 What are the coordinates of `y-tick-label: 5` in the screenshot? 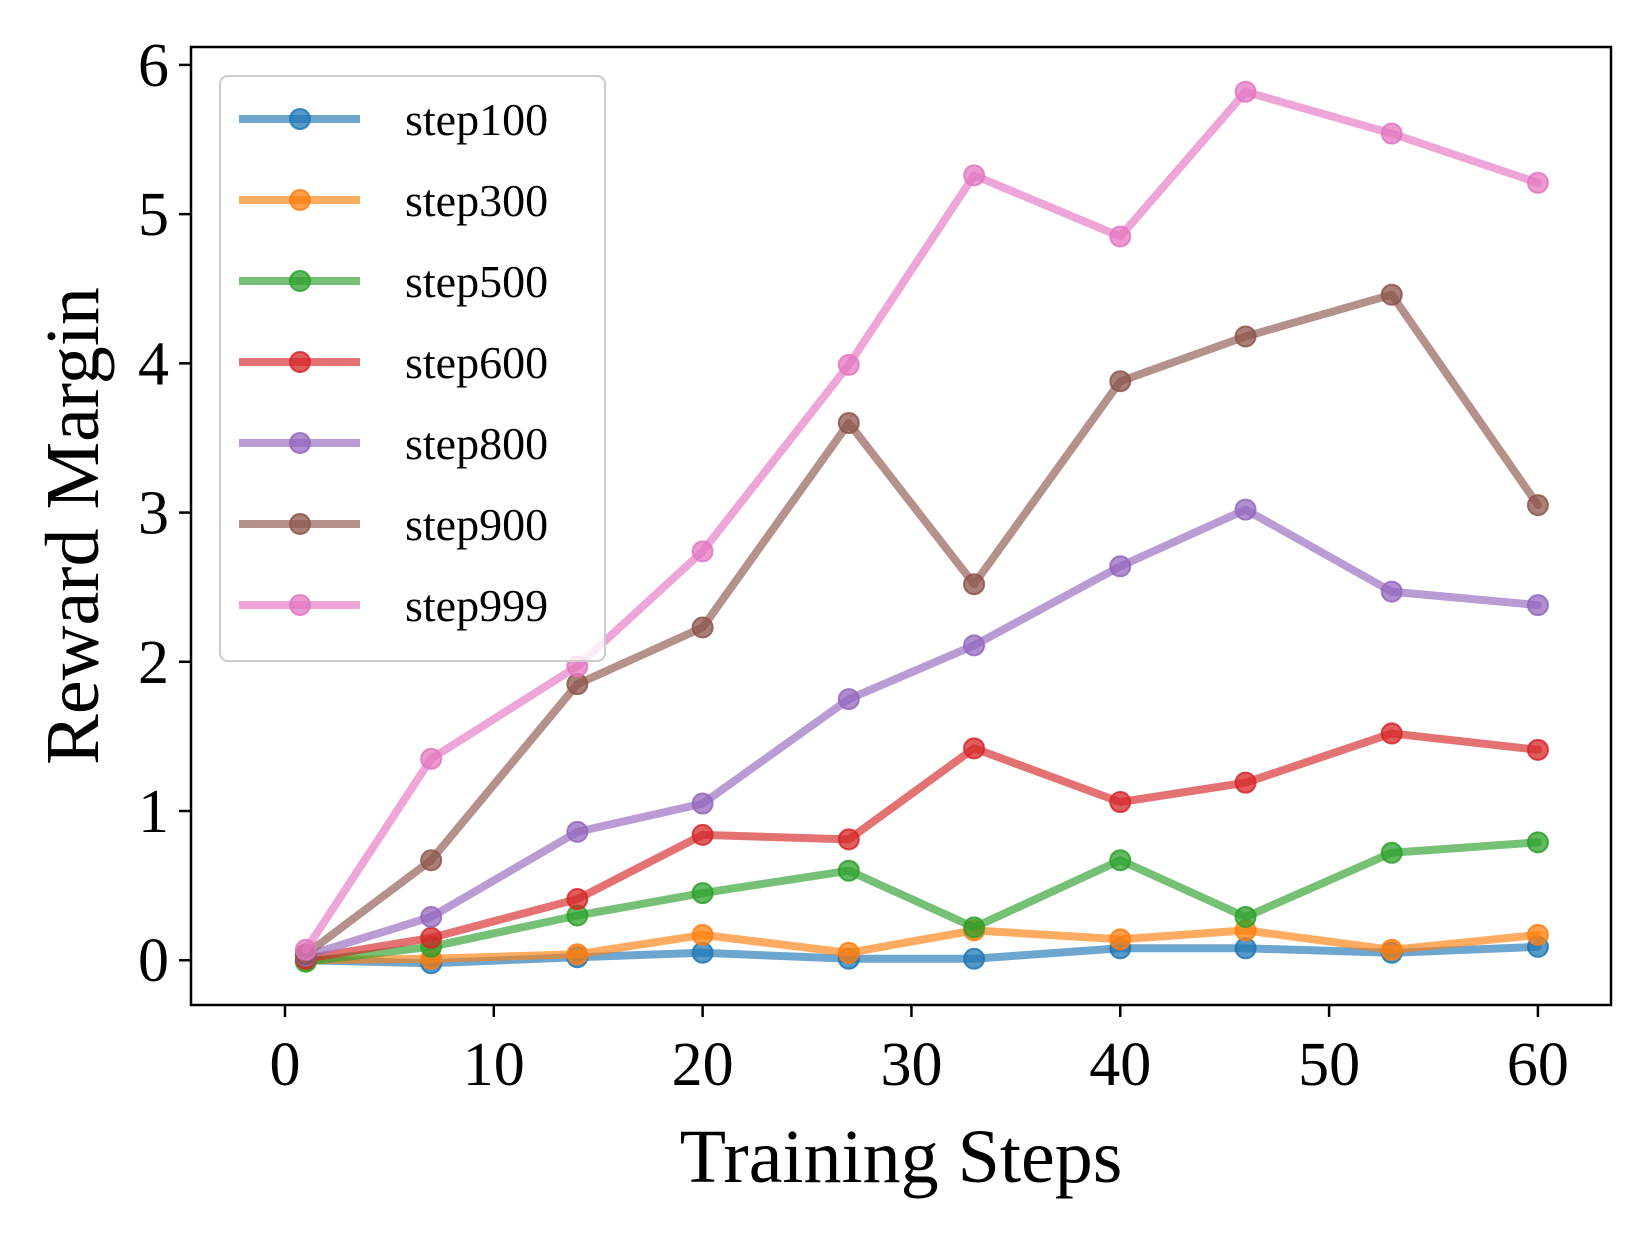 It's located at (153, 215).